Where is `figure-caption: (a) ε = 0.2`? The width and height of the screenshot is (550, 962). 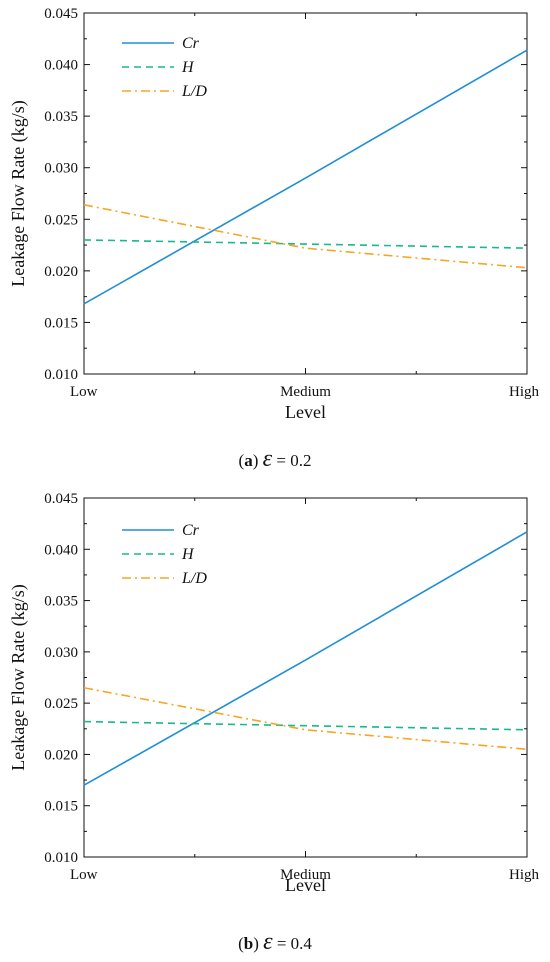 figure-caption: (a) ε = 0.2 is located at coordinates (275, 459).